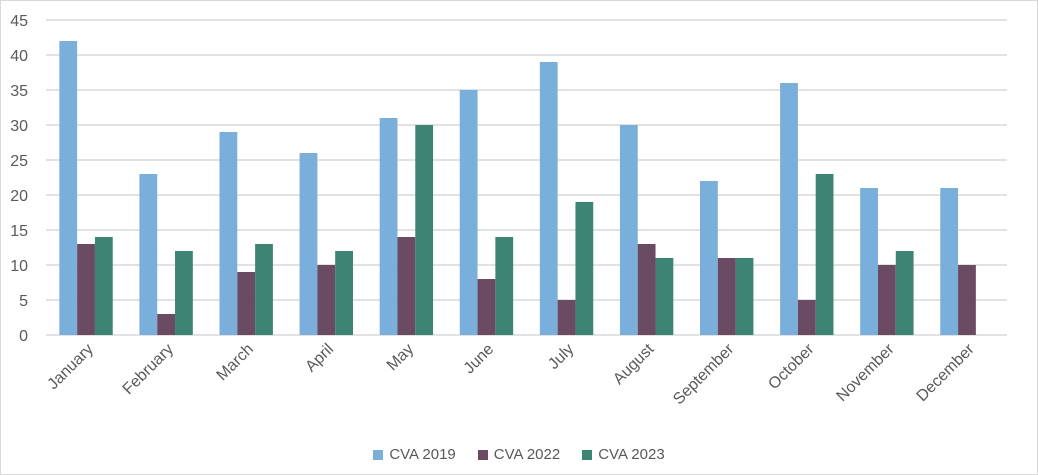 The height and width of the screenshot is (475, 1038). What do you see at coordinates (103, 286) in the screenshot?
I see `bar-cva-2023-january` at bounding box center [103, 286].